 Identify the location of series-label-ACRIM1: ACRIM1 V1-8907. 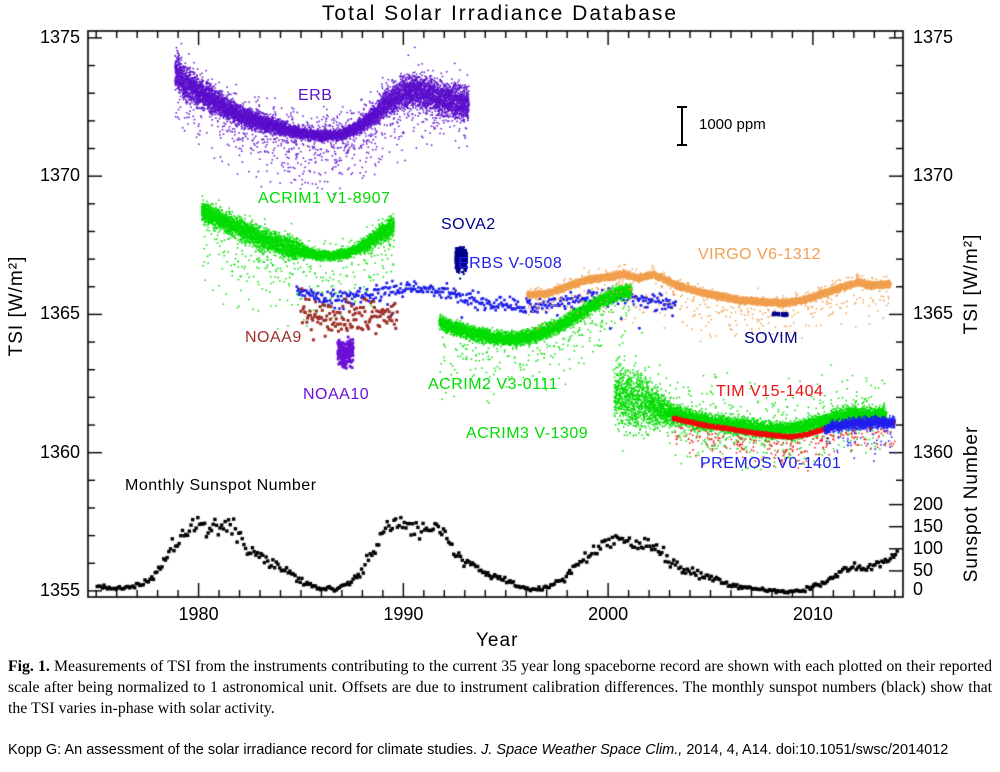
(324, 198).